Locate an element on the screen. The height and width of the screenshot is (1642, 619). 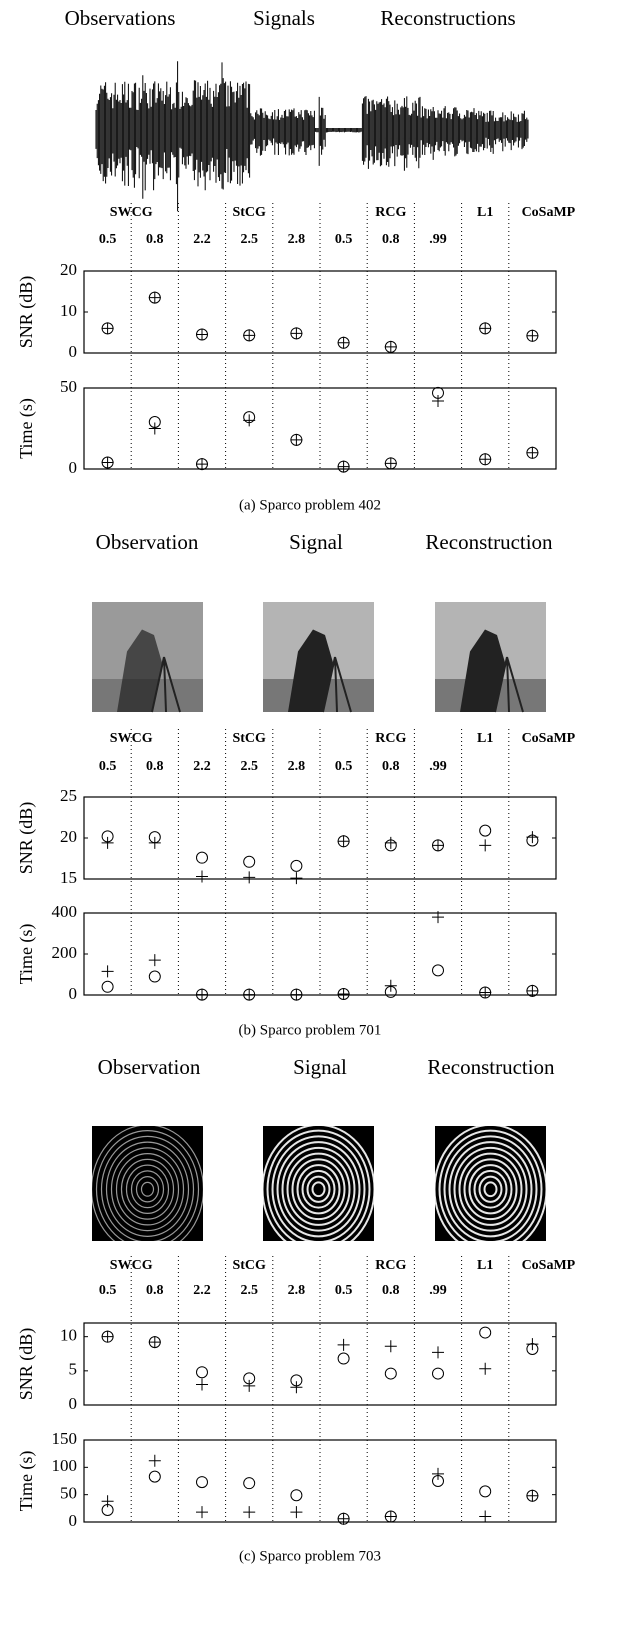
photo-tripod is located at coordinates (337, 684).